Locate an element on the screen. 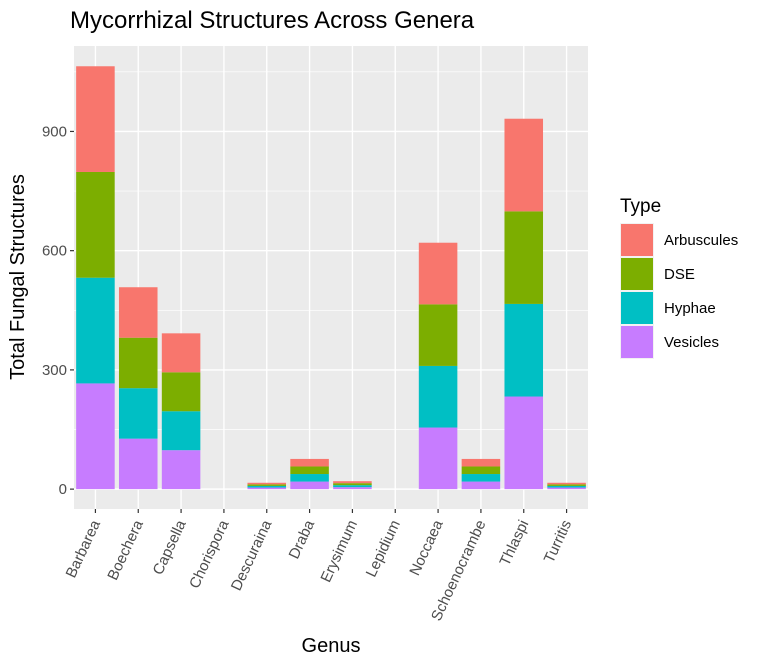  bar-dse-capsella is located at coordinates (181, 392).